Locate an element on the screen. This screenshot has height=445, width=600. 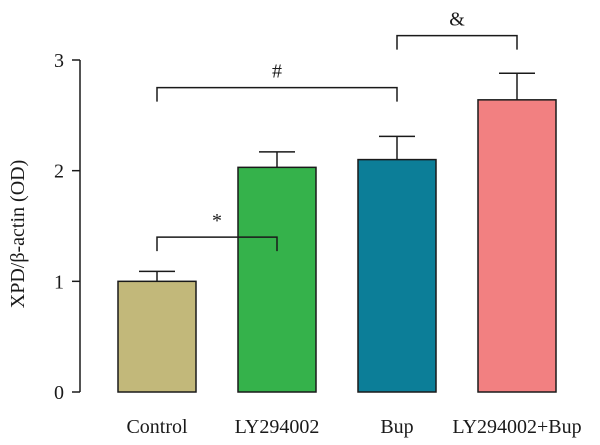
category-label: Control is located at coordinates (157, 427).